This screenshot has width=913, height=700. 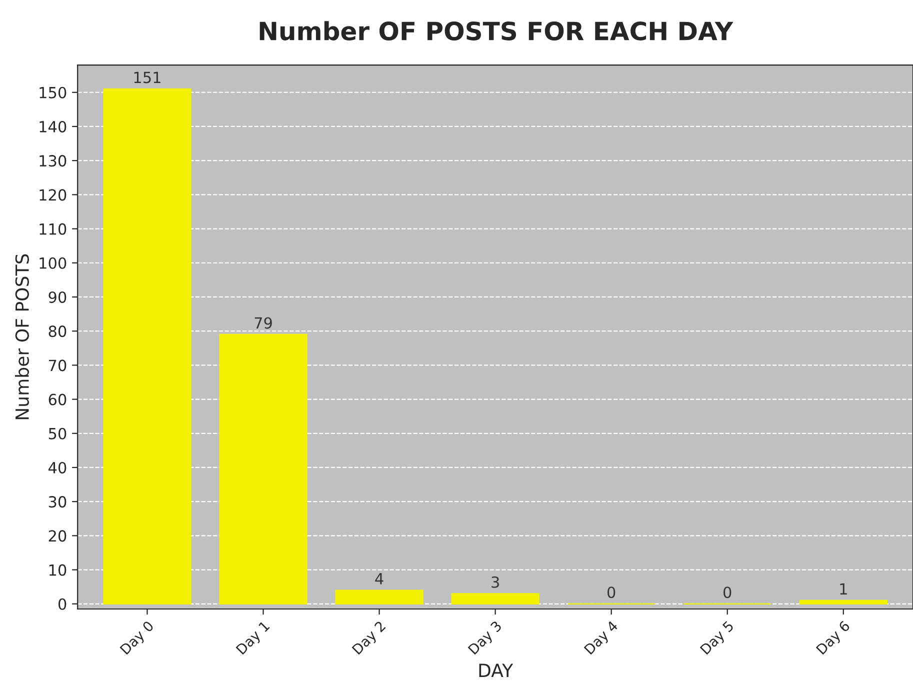 What do you see at coordinates (57, 400) in the screenshot?
I see `y-tick-label: 60` at bounding box center [57, 400].